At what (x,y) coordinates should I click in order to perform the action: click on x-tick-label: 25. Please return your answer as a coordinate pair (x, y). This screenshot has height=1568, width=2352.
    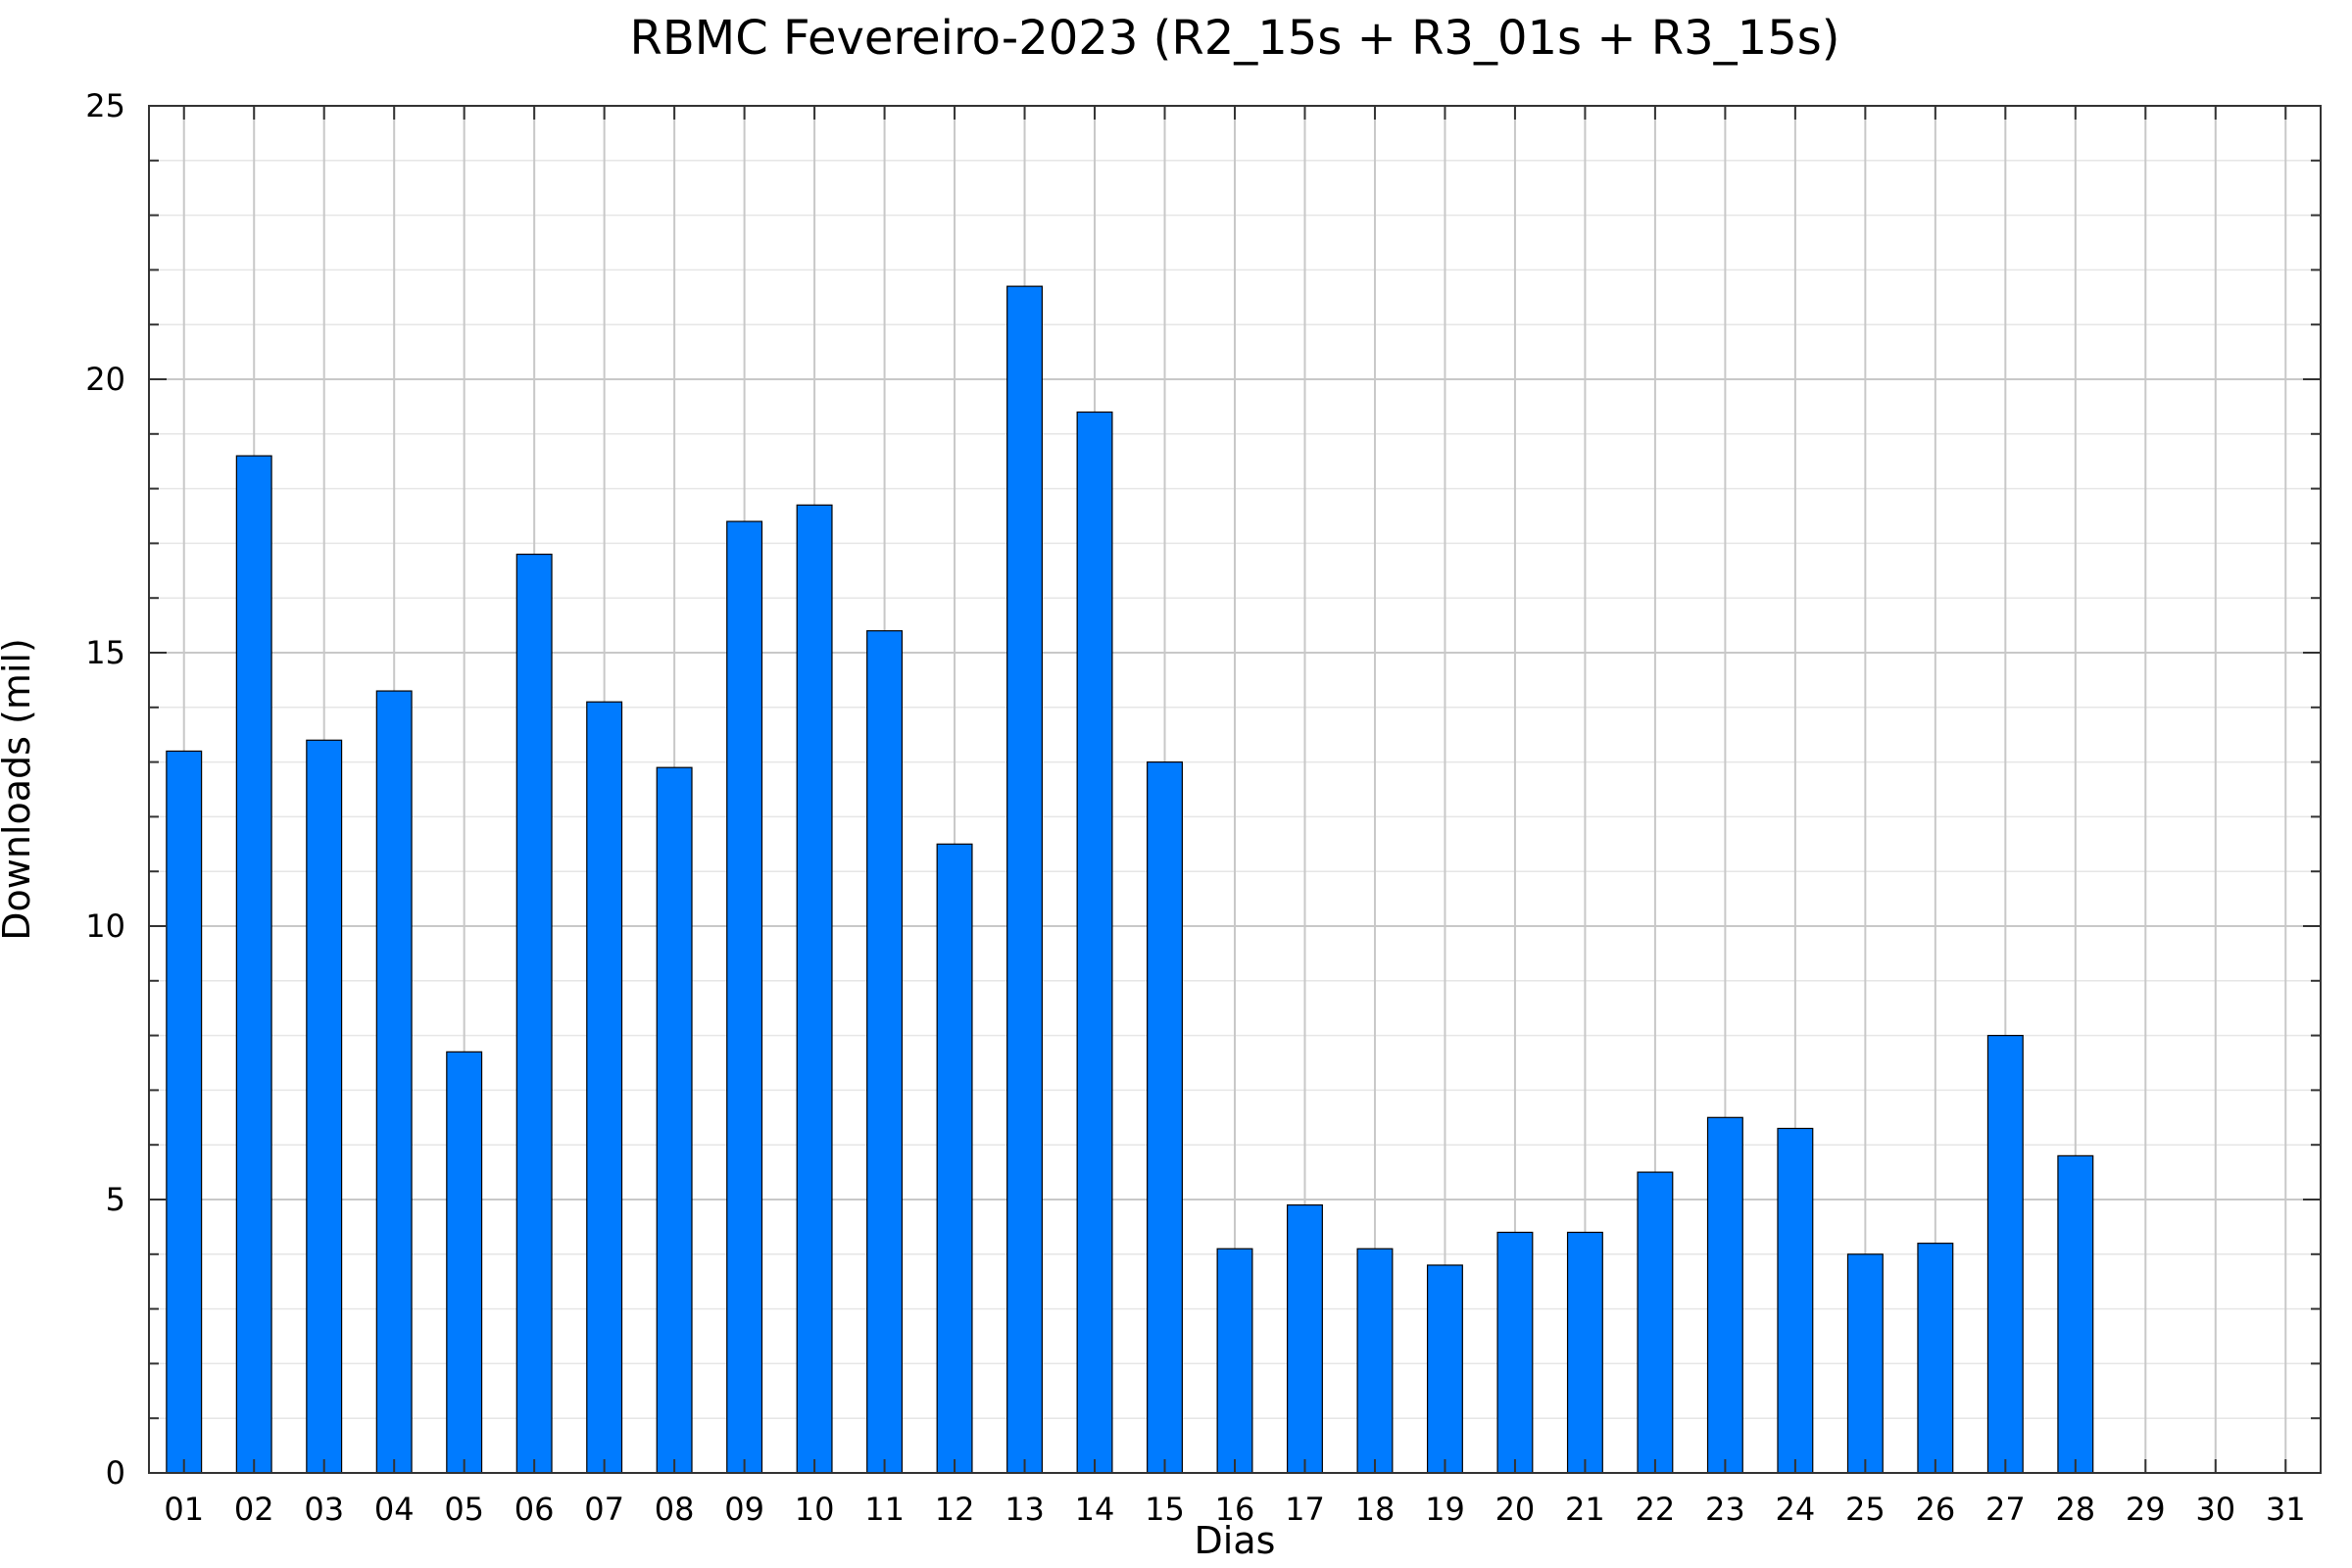
    Looking at the image, I should click on (1865, 1509).